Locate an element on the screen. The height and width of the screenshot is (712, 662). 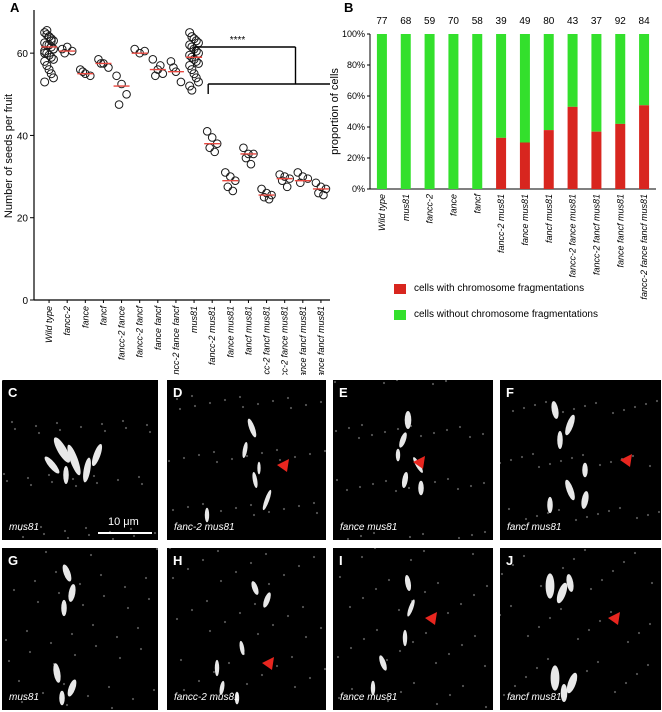
x-tick-label: fancf is located at coordinates (103, 315).